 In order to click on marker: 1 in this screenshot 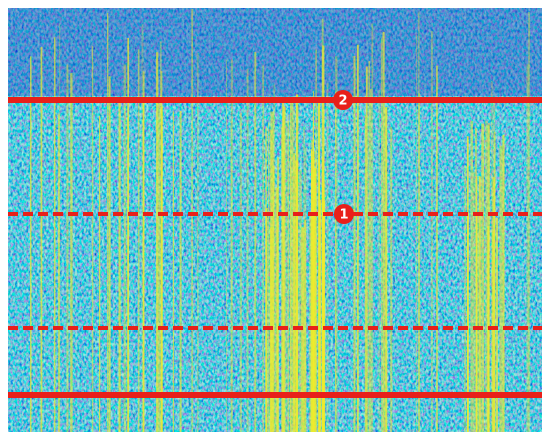, I will do `click(344, 214)`.